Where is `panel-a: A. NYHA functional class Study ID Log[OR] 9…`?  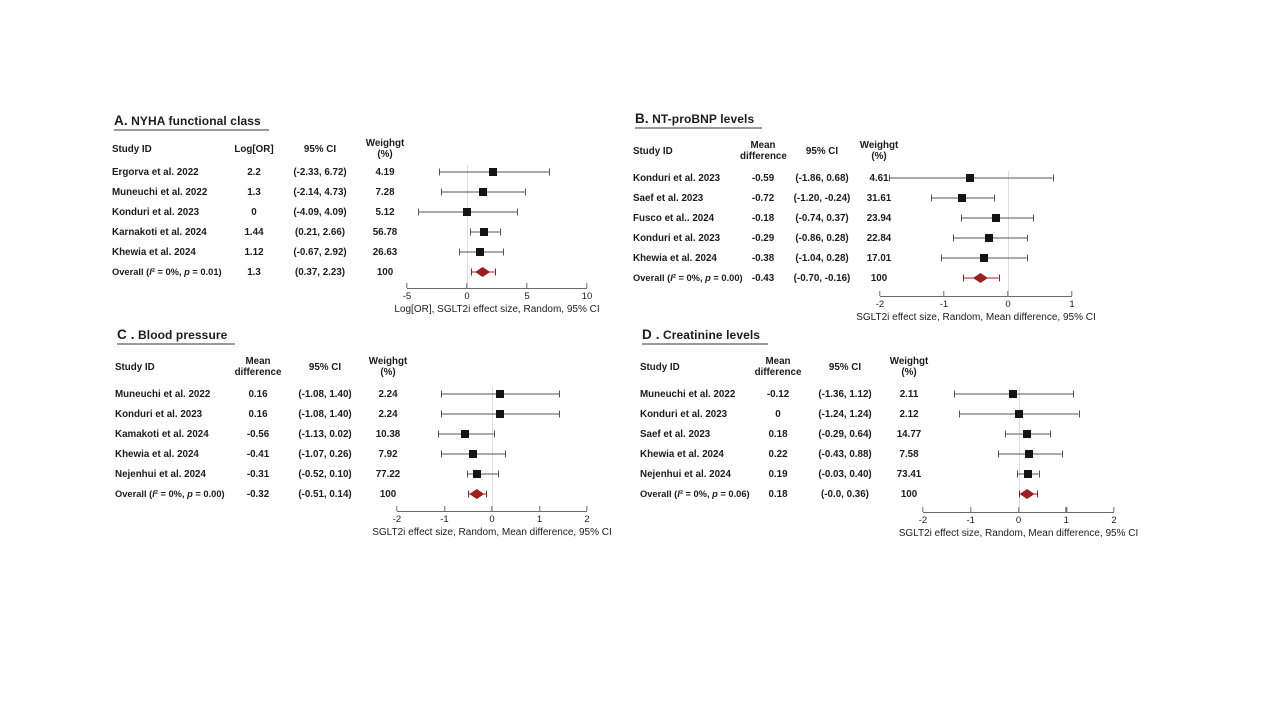
panel-a: A. NYHA functional class Study ID Log[OR] 9… is located at coordinates (379, 213).